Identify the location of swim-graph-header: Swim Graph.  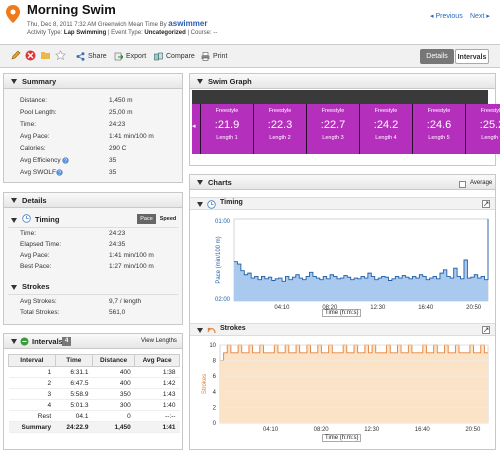
(342, 81).